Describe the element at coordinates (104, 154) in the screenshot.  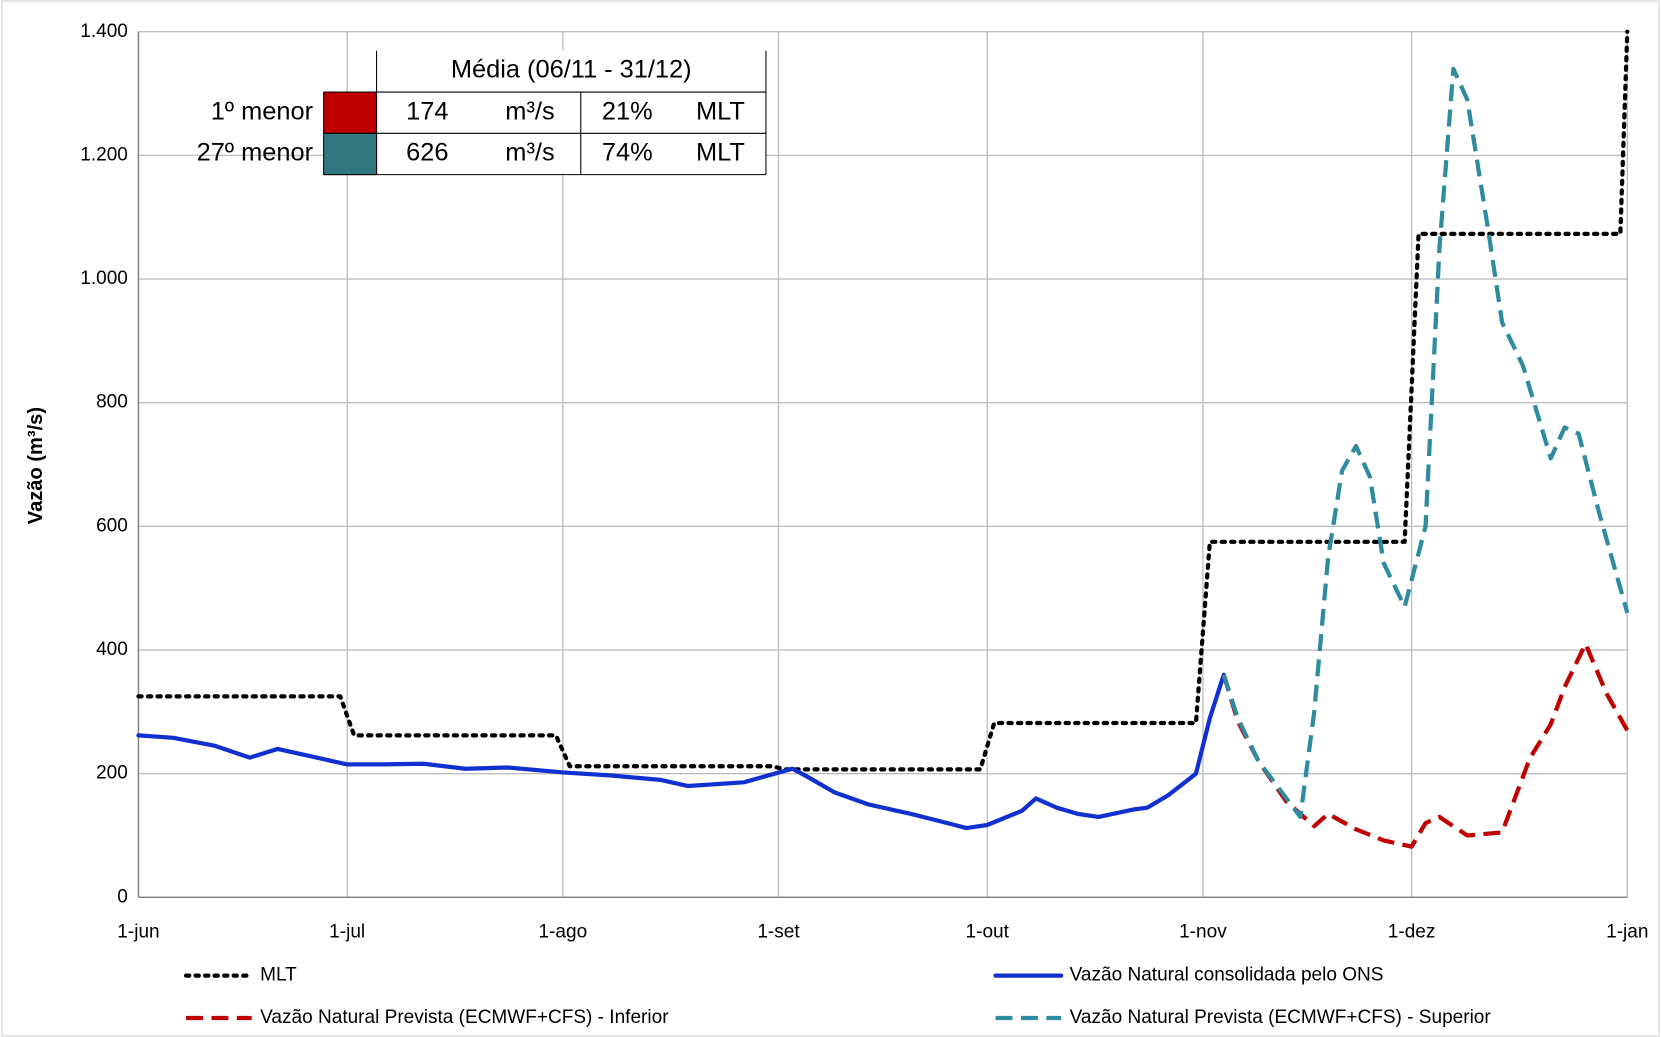
I see `y-tick-label: 1.200` at that location.